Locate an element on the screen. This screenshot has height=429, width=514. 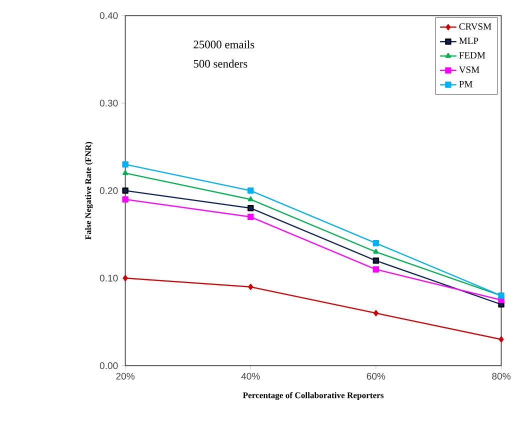
legend-label: PM is located at coordinates (465, 84).